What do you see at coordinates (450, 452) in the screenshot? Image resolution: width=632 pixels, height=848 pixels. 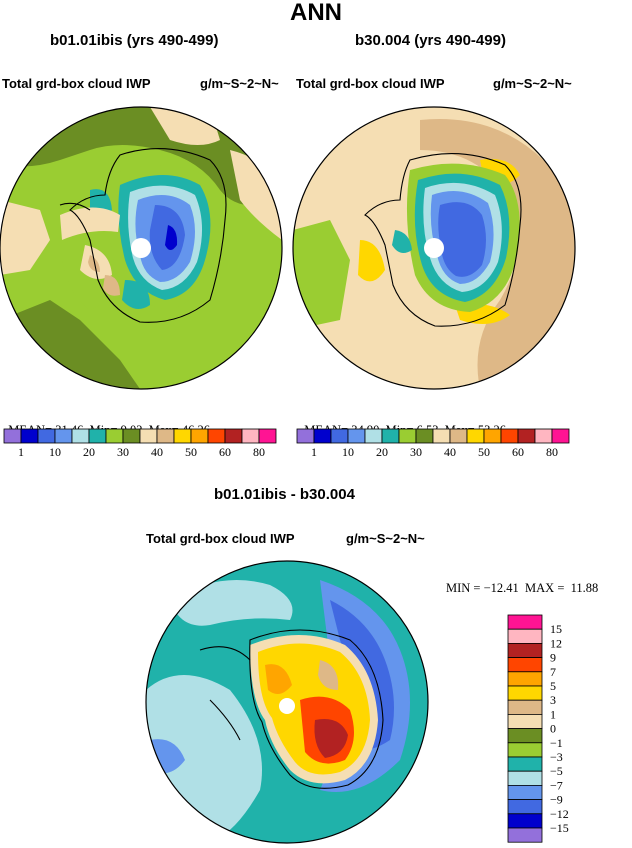 I see `panel2-colorbar-label: 40` at bounding box center [450, 452].